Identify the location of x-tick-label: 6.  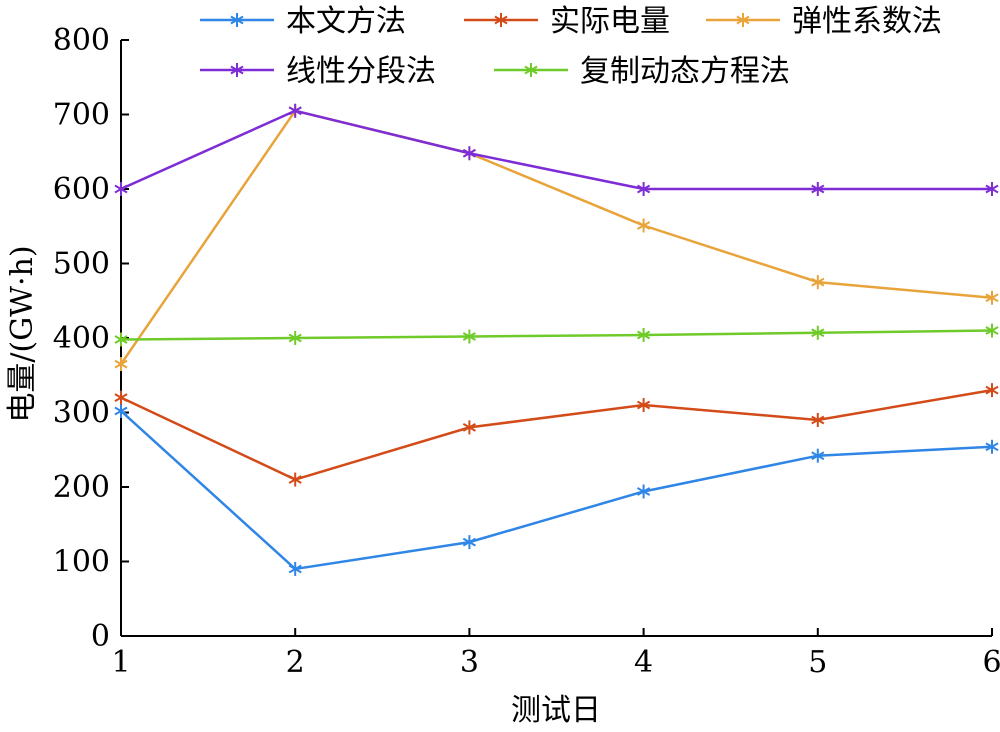
(991, 662).